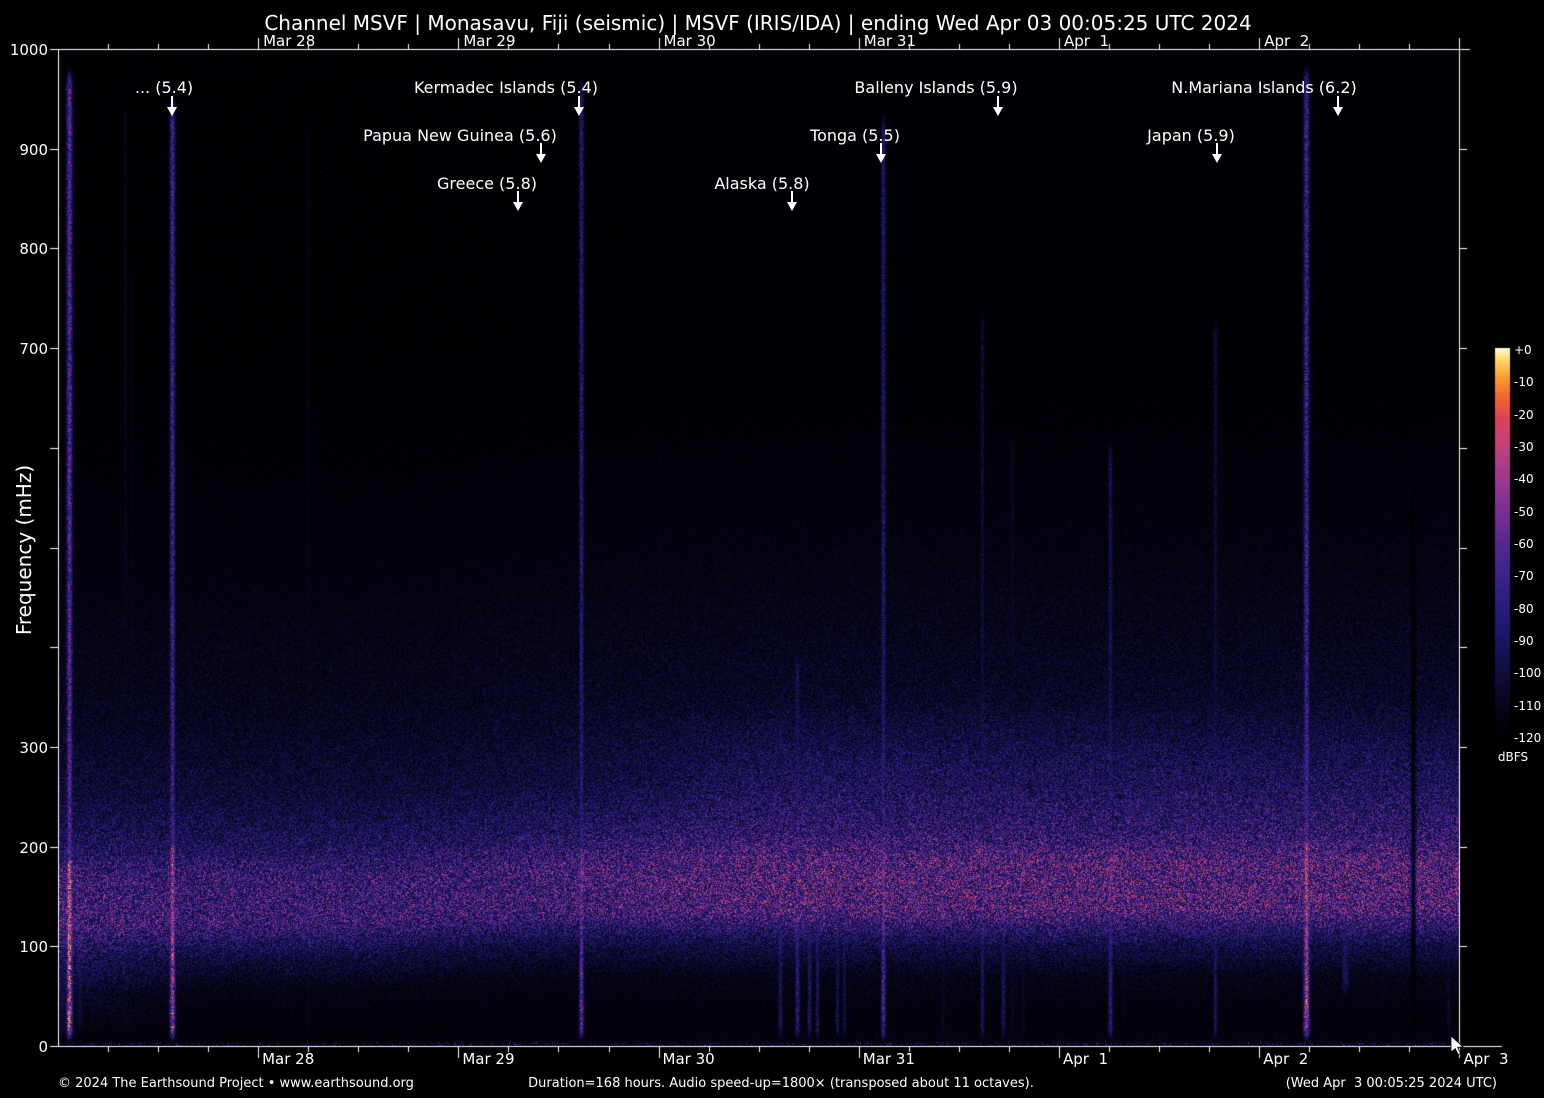  I want to click on colorbar-tick-label-7: -70, so click(1524, 576).